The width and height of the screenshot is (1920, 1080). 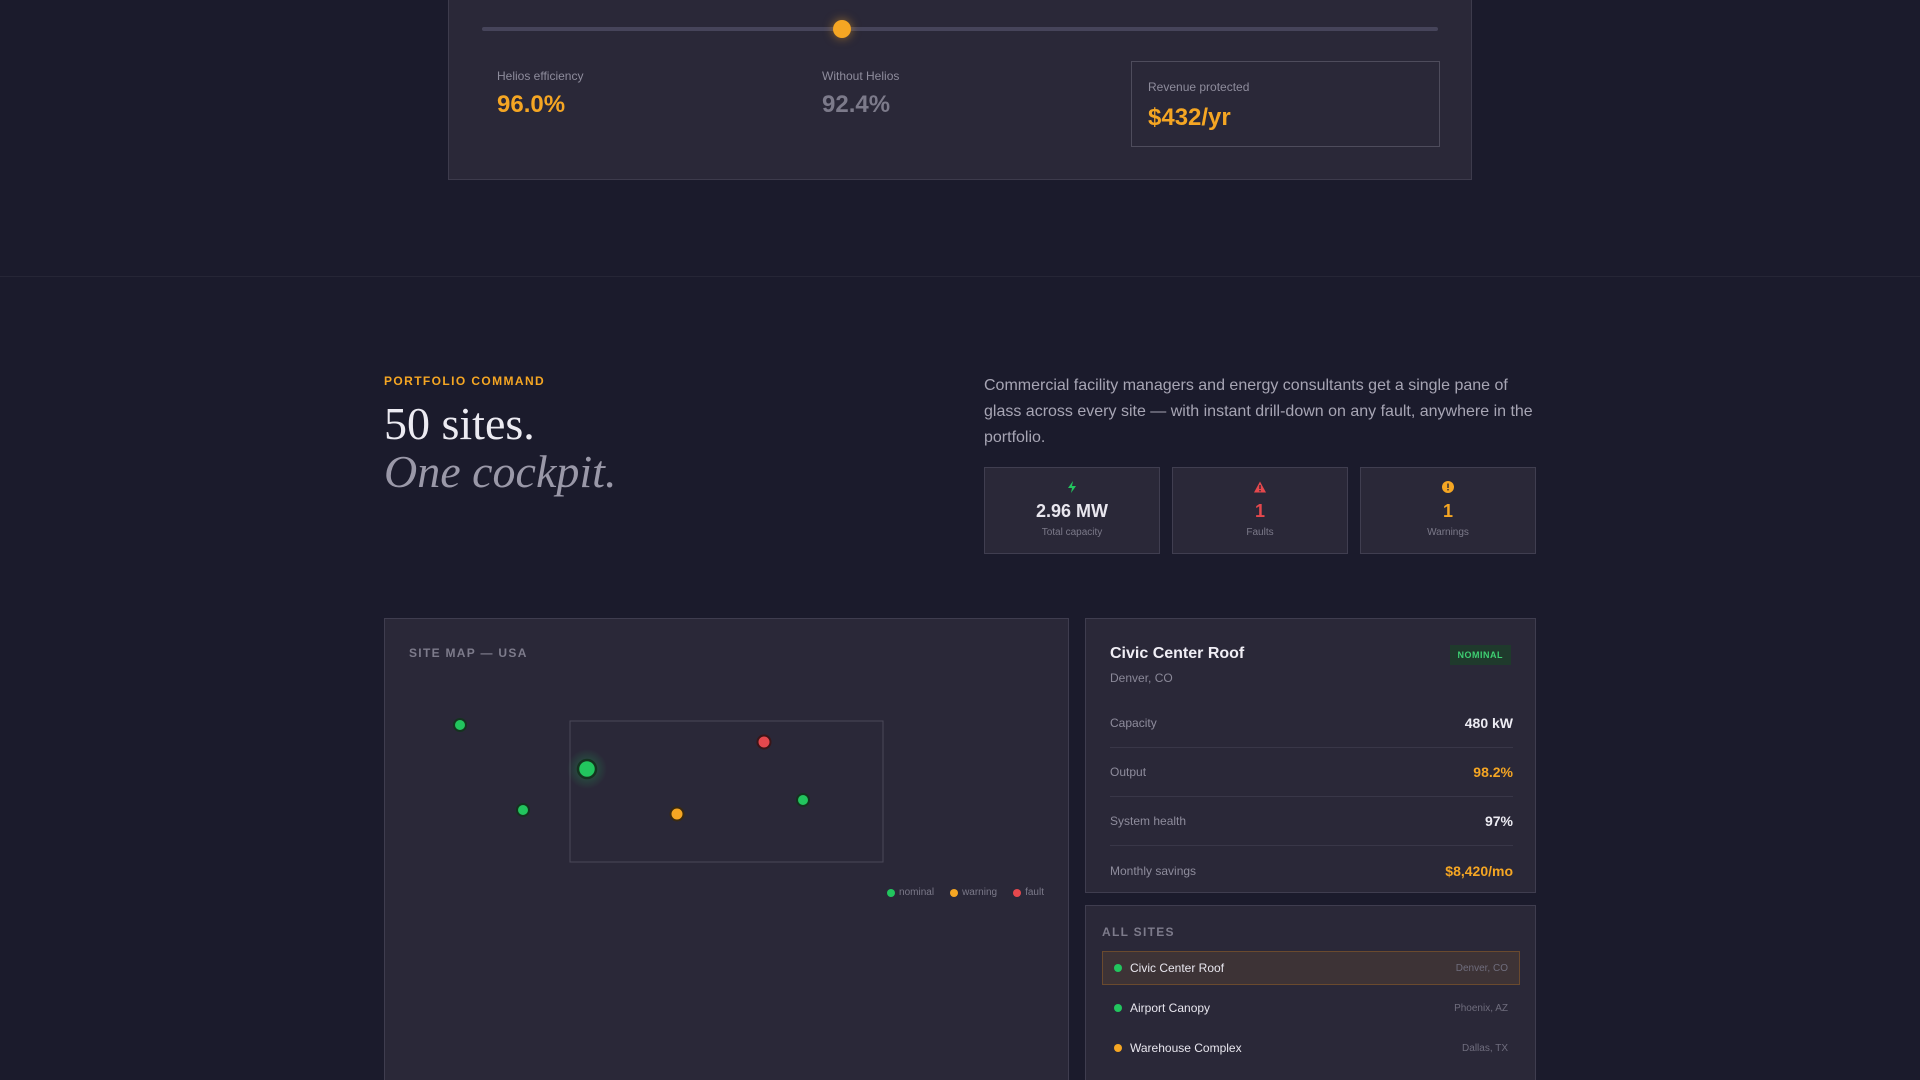 What do you see at coordinates (1448, 532) in the screenshot?
I see `stat-label: Warnings` at bounding box center [1448, 532].